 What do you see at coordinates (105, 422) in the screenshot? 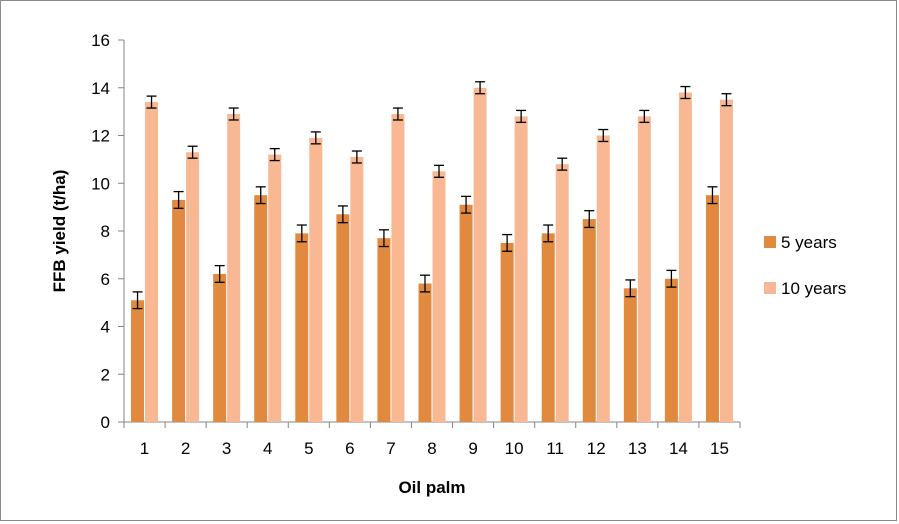
I see `y-tick-label: 0` at bounding box center [105, 422].